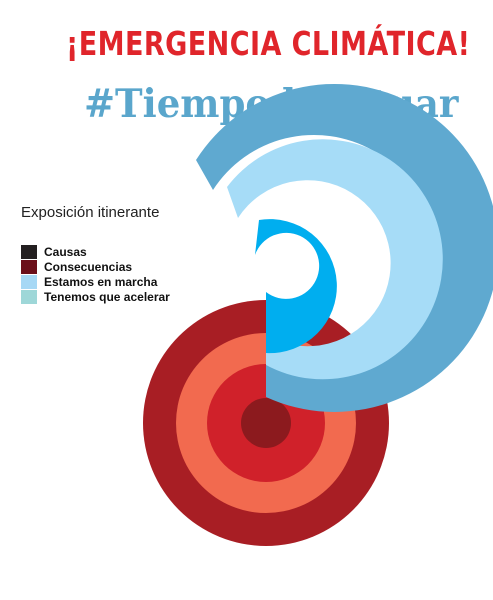 The image size is (493, 600). What do you see at coordinates (95, 251) in the screenshot?
I see `legend-item-causas: Causas` at bounding box center [95, 251].